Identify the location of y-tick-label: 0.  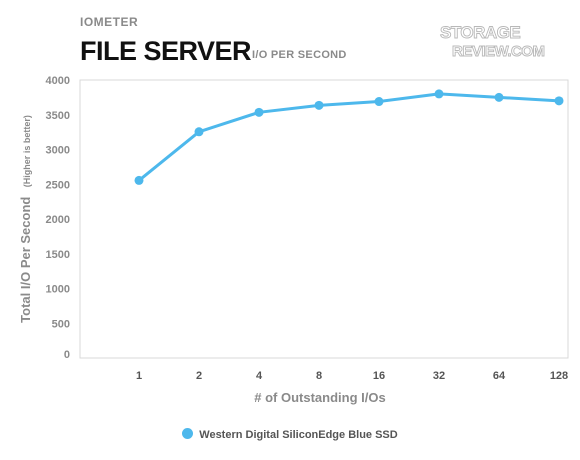
(67, 355).